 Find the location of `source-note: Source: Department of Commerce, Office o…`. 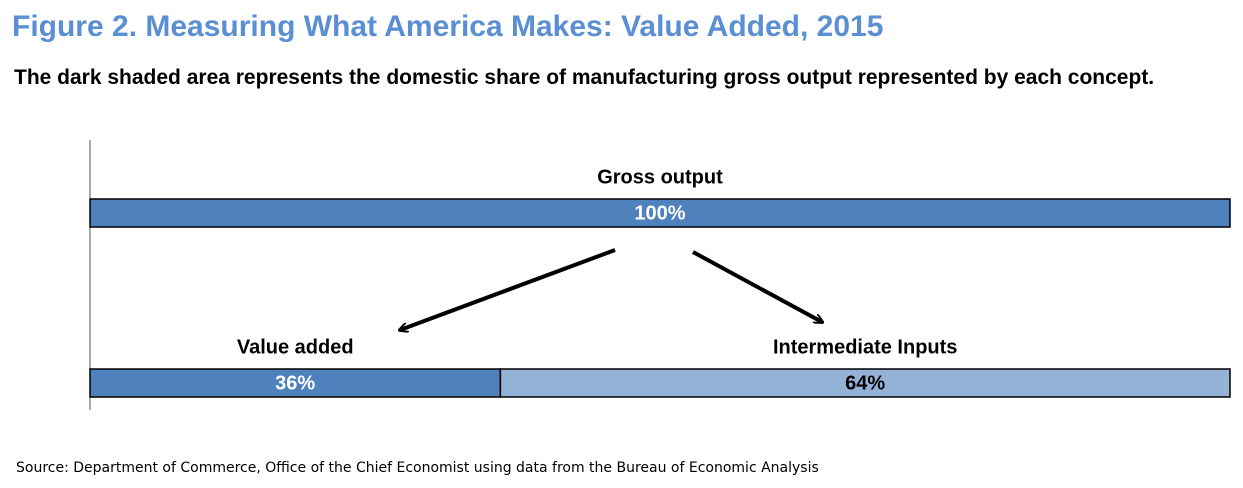

source-note: Source: Department of Commerce, Office o… is located at coordinates (417, 468).